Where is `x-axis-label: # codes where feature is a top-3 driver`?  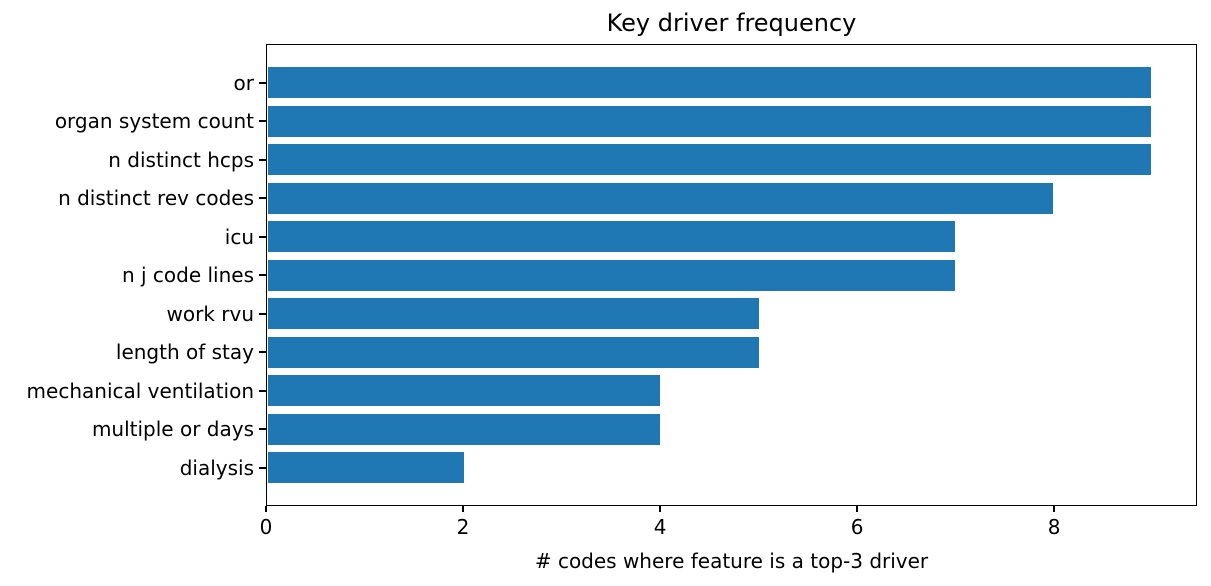 x-axis-label: # codes where feature is a top-3 driver is located at coordinates (731, 561).